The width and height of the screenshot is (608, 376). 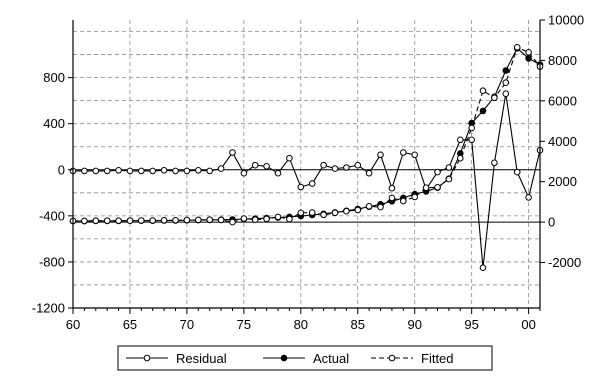 I want to click on left-tick-label: -400, so click(x=52, y=215).